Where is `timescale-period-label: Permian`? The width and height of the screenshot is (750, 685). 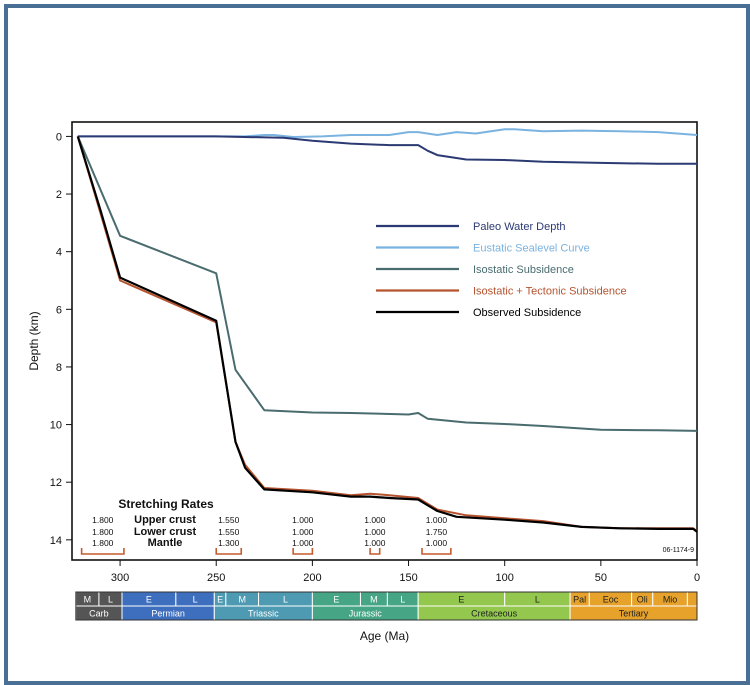 timescale-period-label: Permian is located at coordinates (168, 614).